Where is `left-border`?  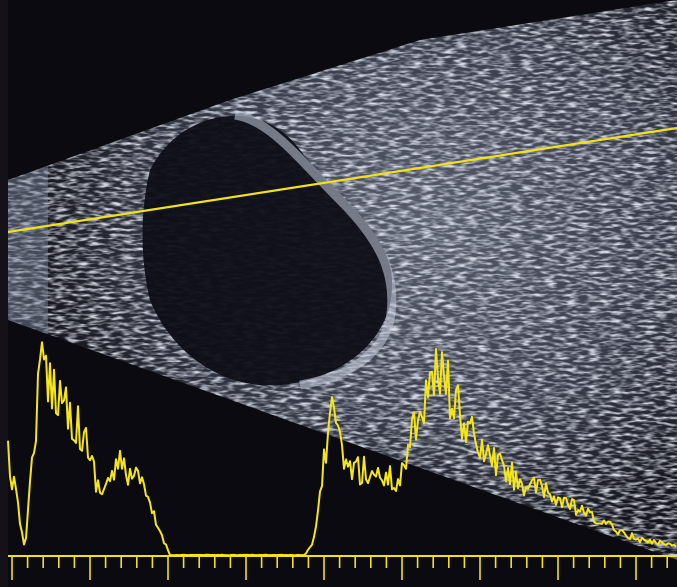 left-border is located at coordinates (4, 293).